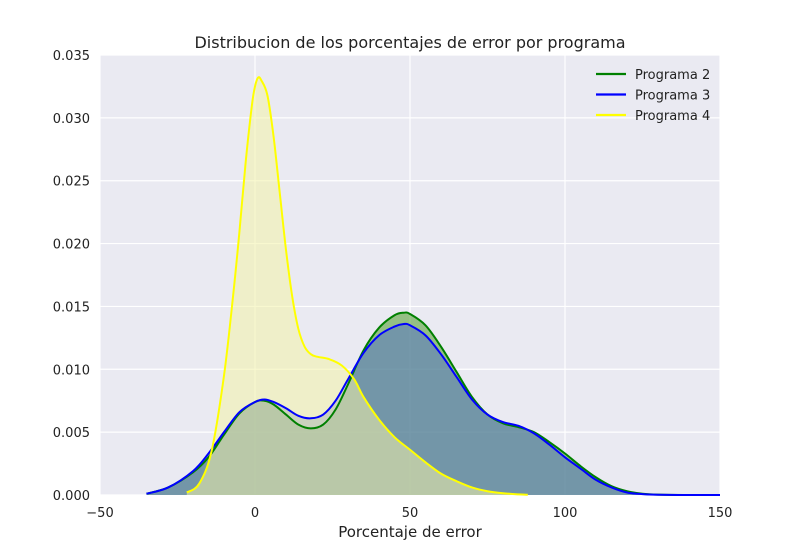 The height and width of the screenshot is (550, 800). I want to click on x-axis-label: Porcentaje de error, so click(410, 532).